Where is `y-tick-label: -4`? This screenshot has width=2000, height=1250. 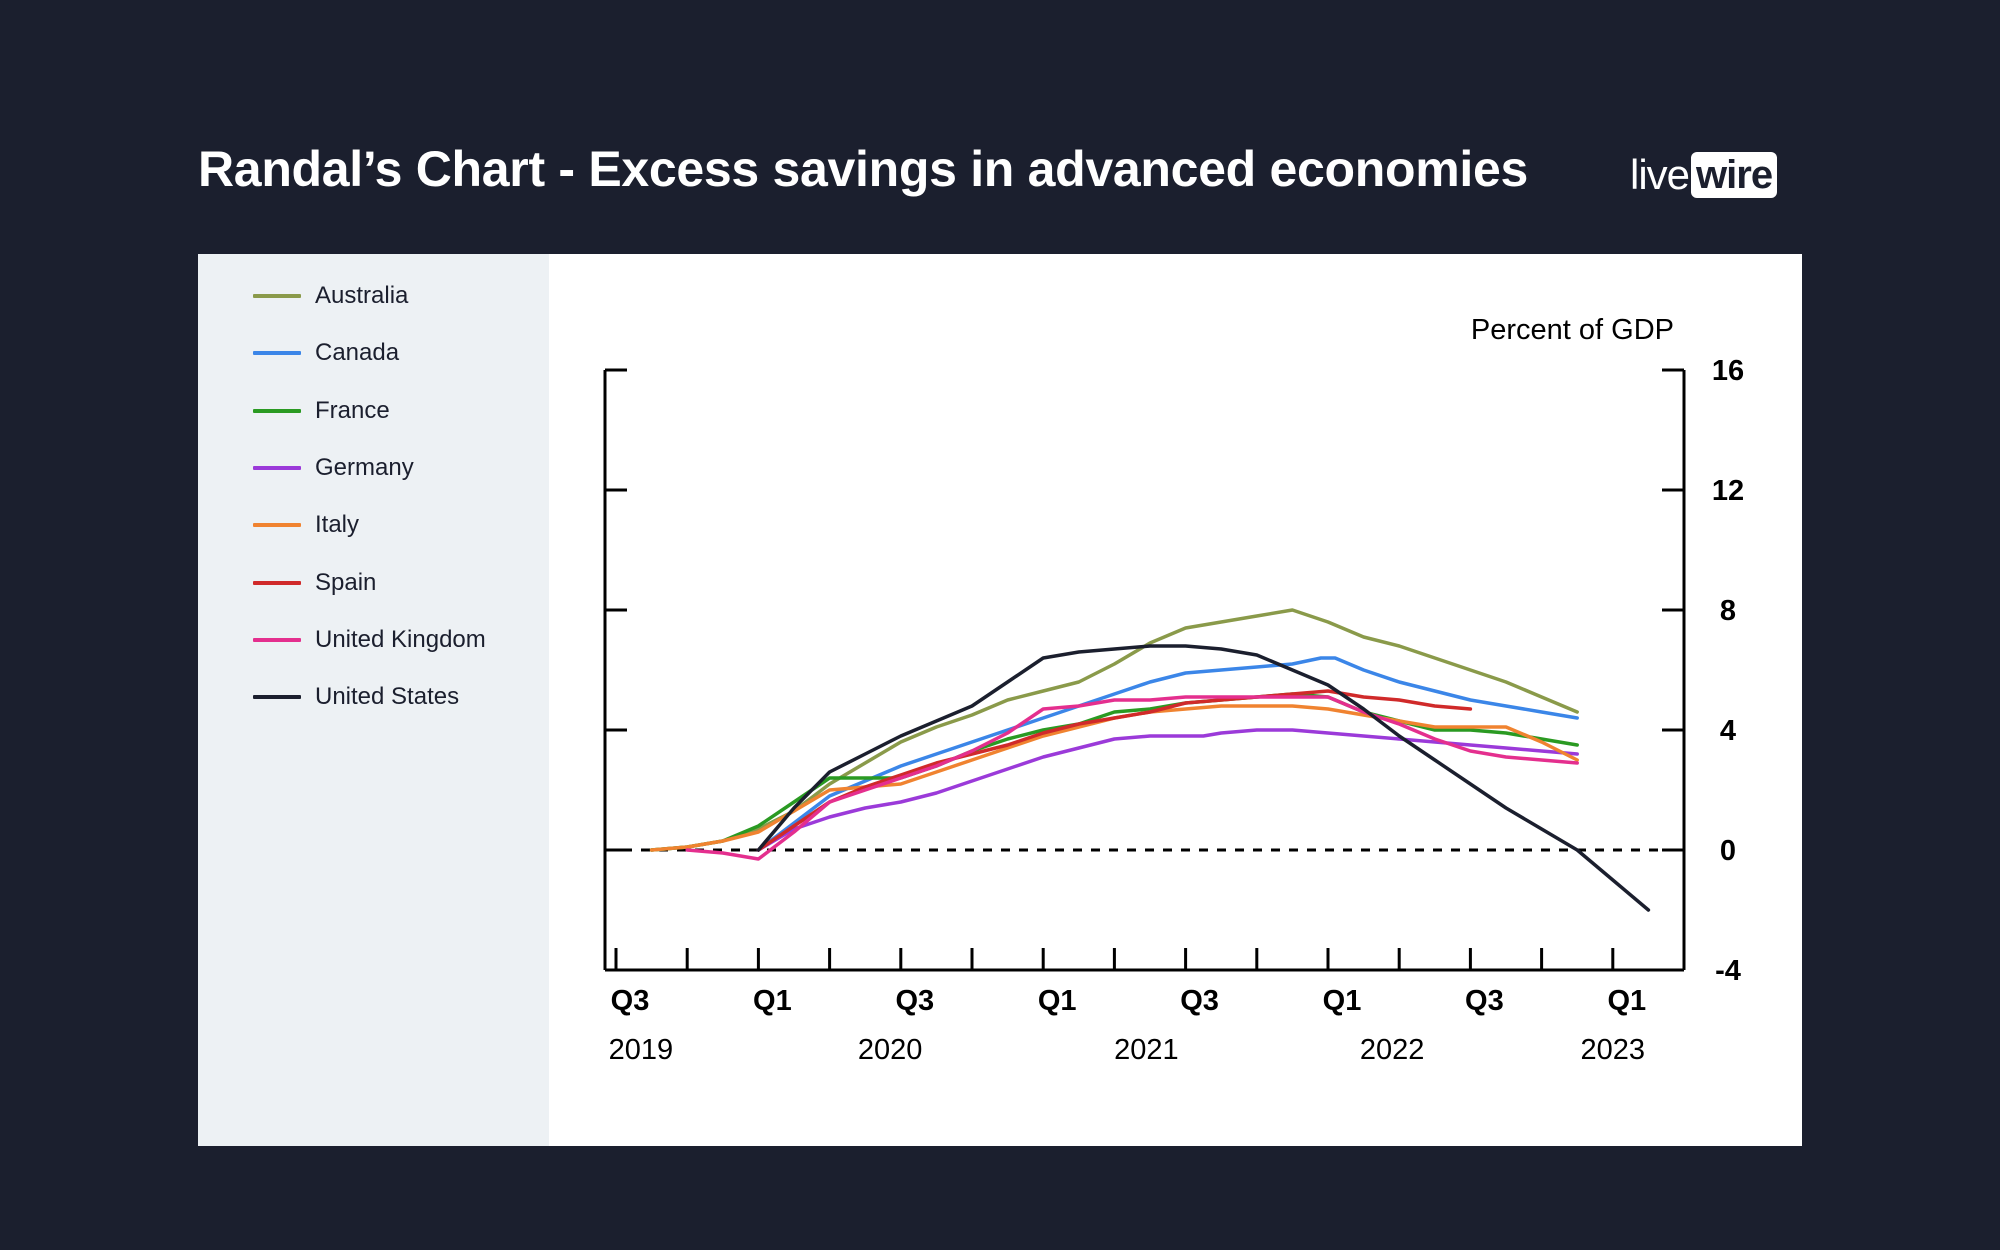
y-tick-label: -4 is located at coordinates (1728, 971).